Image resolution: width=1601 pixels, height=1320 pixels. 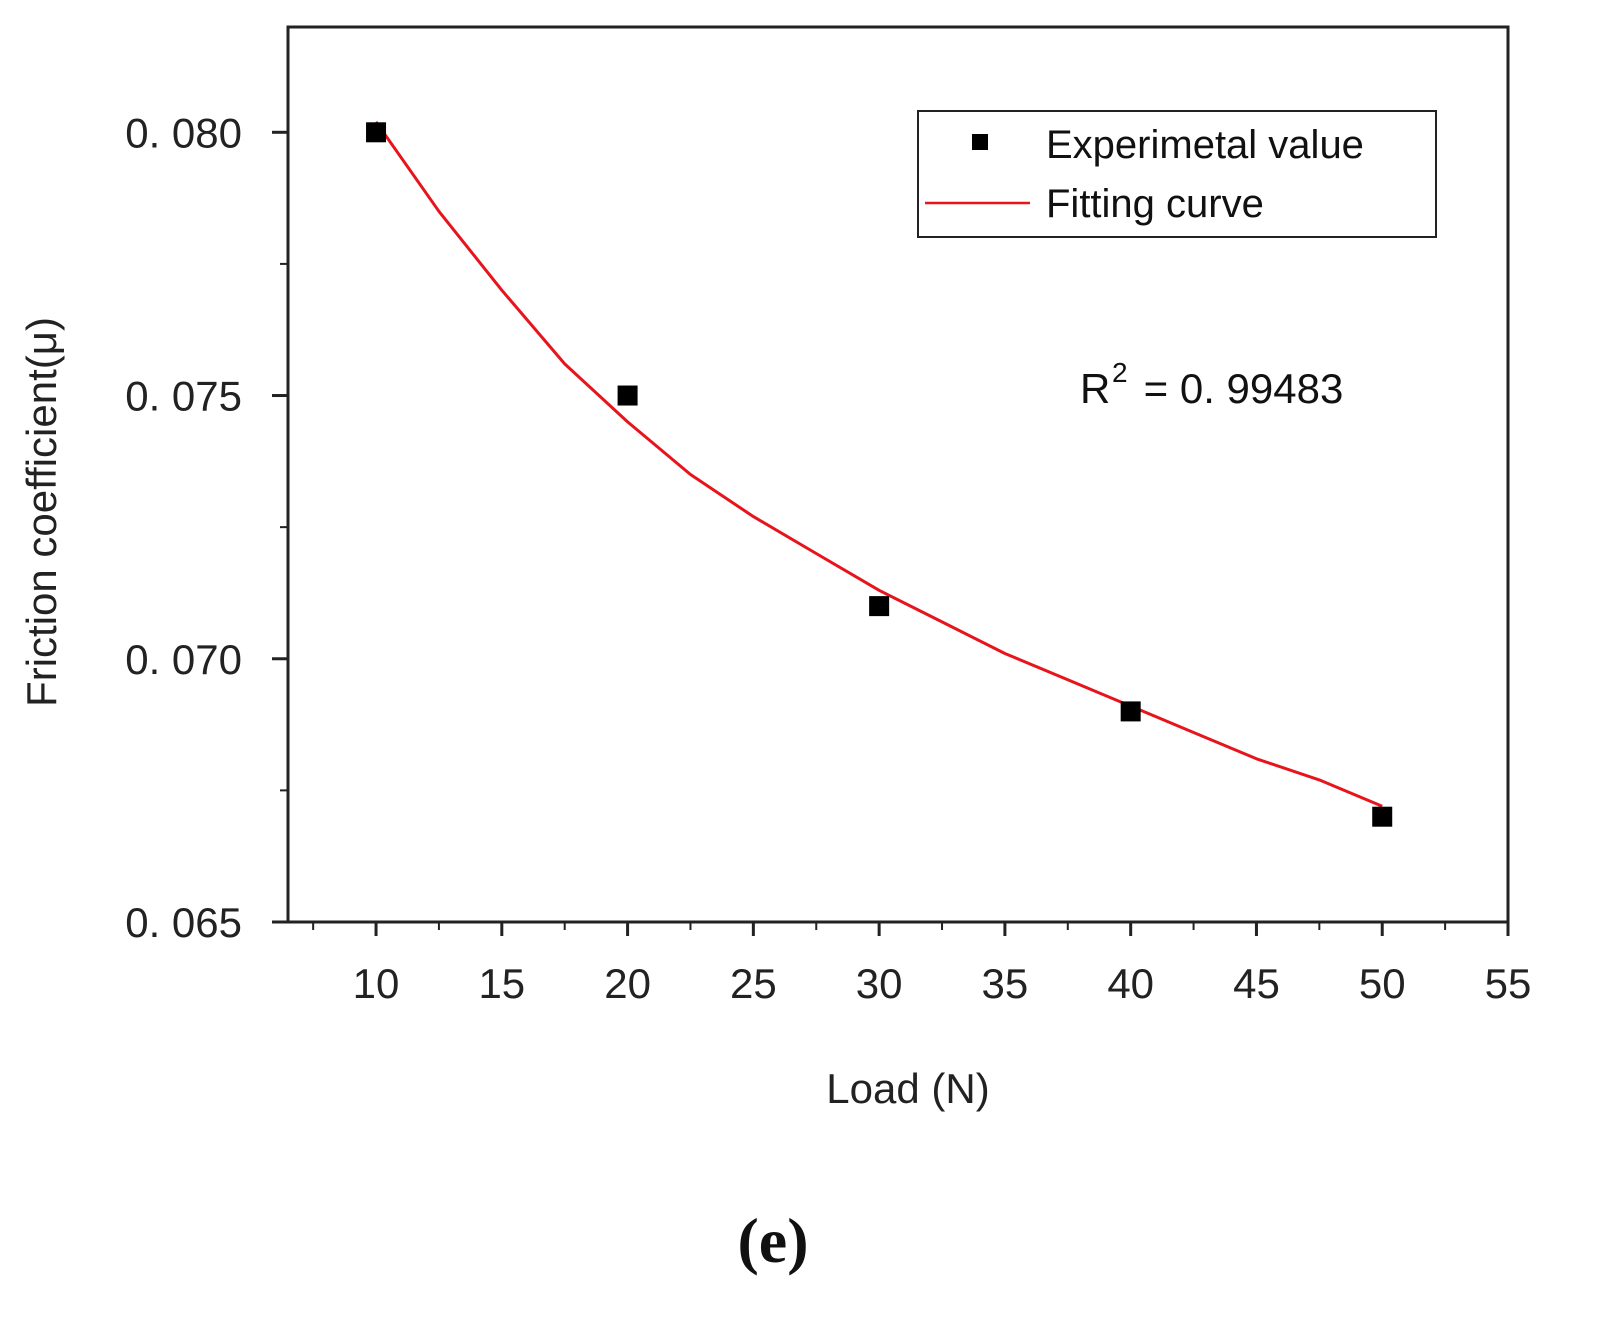 What do you see at coordinates (41, 512) in the screenshot?
I see `y-axis-title: Friction coefficient(μ)` at bounding box center [41, 512].